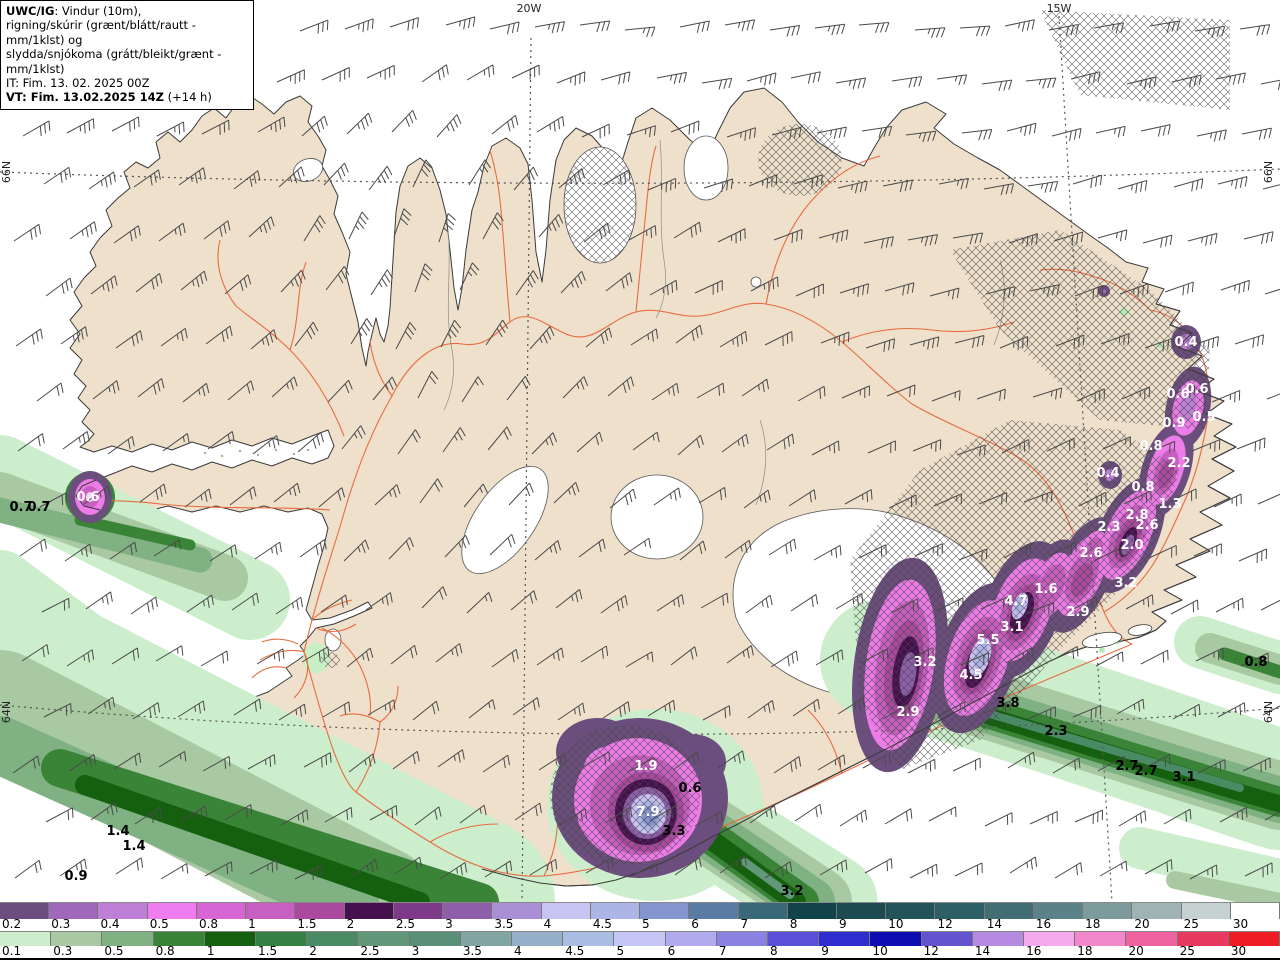 The width and height of the screenshot is (1280, 960). Describe the element at coordinates (159, 924) in the screenshot. I see `scale-tick-label: 0.5` at that location.